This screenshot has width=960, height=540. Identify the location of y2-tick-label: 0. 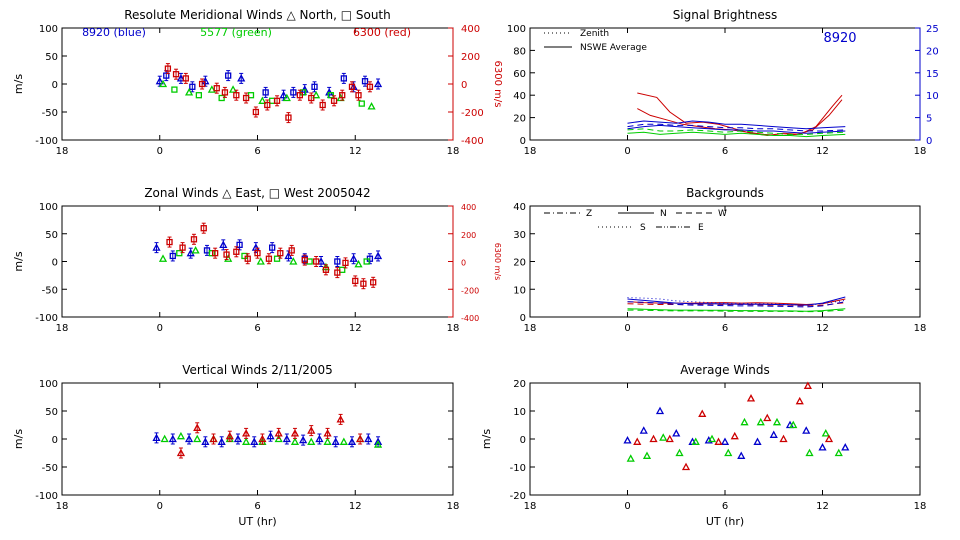
(929, 141).